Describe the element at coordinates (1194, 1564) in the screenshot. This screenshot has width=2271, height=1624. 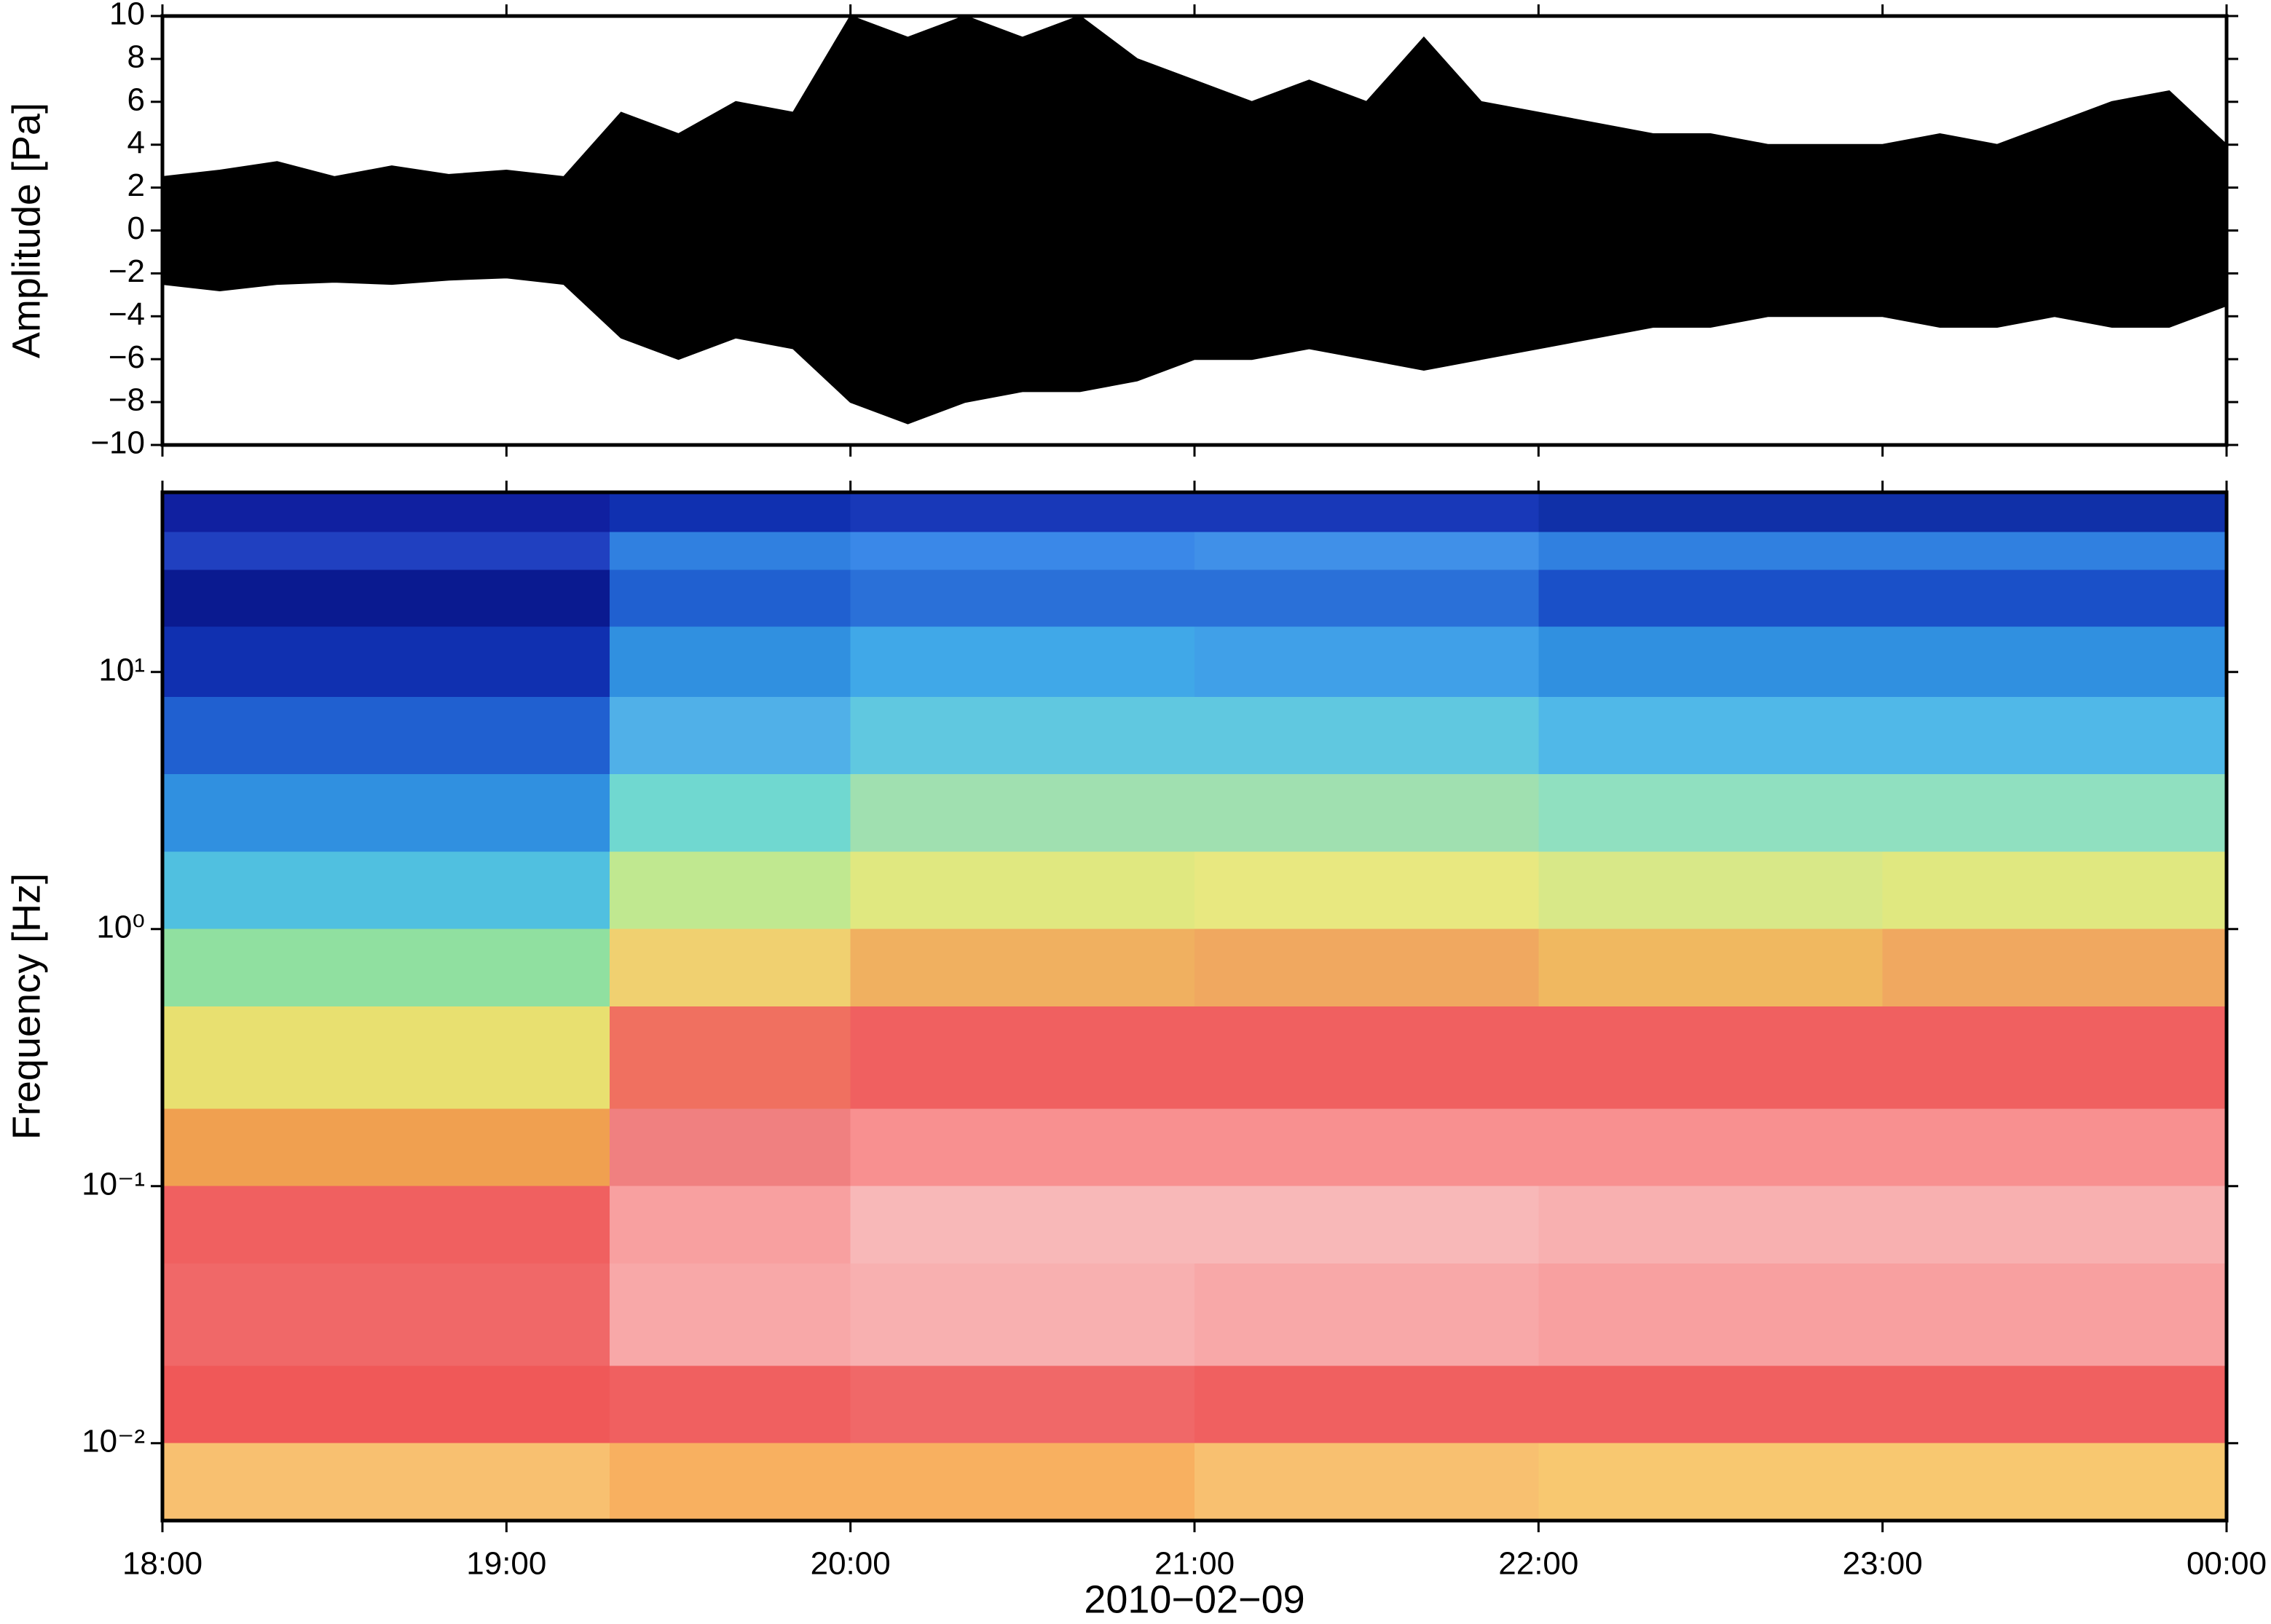
I see `x-tick-label: 21:00` at that location.